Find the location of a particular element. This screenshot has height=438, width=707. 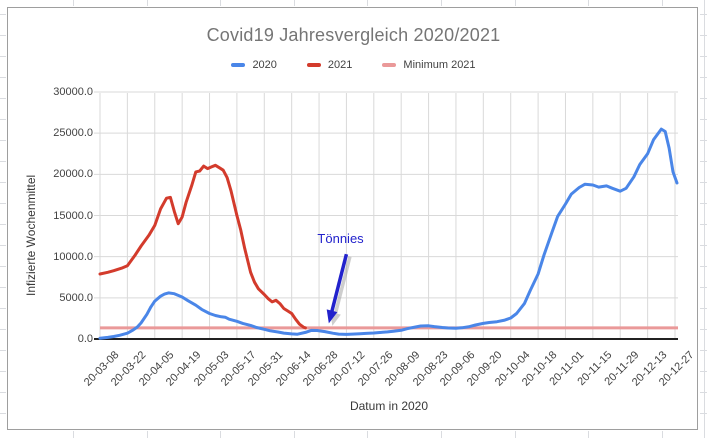

tonnies-arrow is located at coordinates (337, 288).